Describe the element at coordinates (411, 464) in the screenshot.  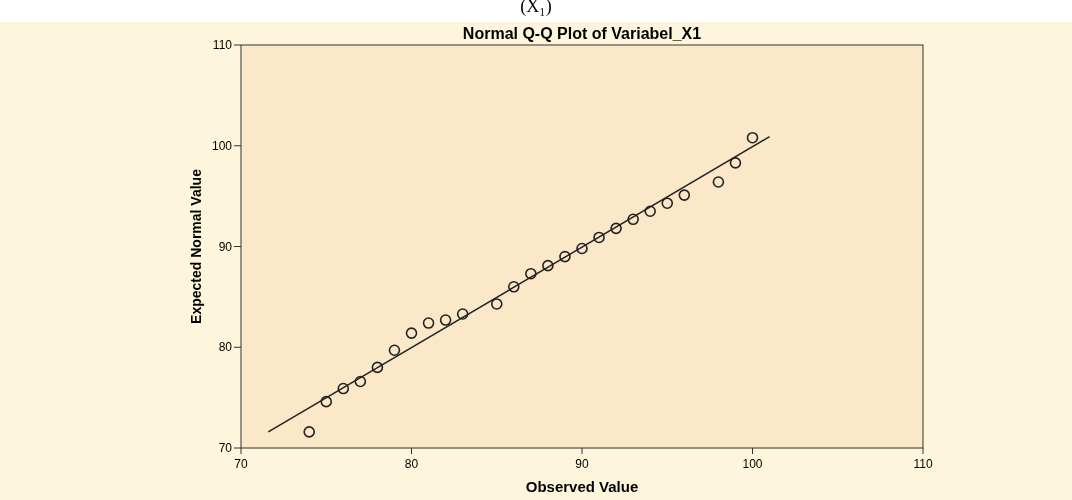
I see `x-tick-label: 80` at that location.